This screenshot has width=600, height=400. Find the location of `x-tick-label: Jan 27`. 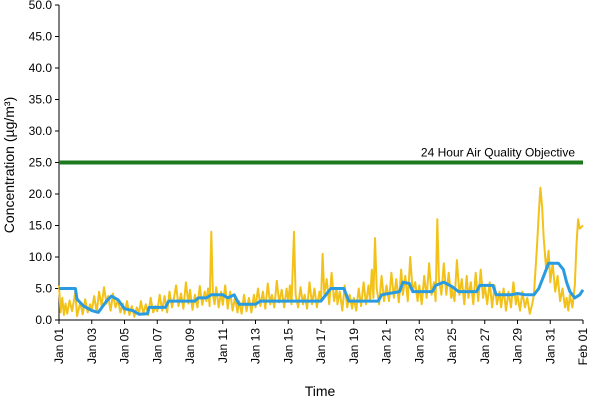

x-tick-label: Jan 27 is located at coordinates (485, 346).